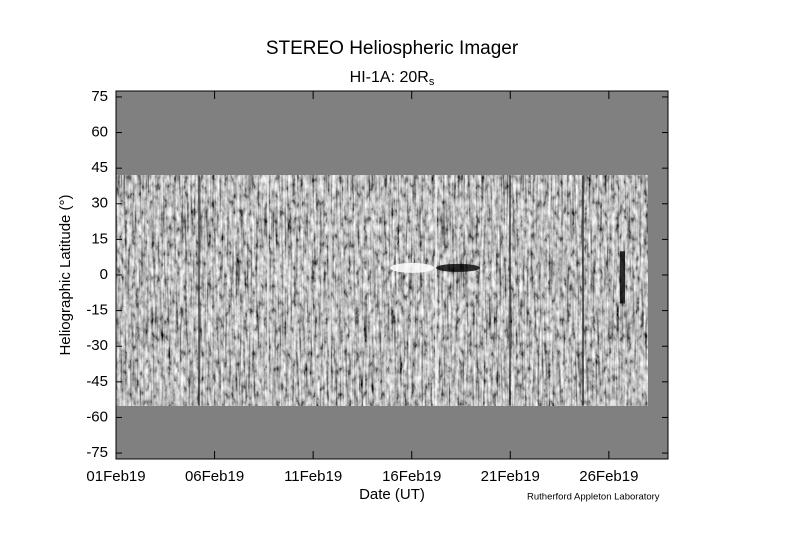  I want to click on y-tick-label: -30, so click(97, 345).